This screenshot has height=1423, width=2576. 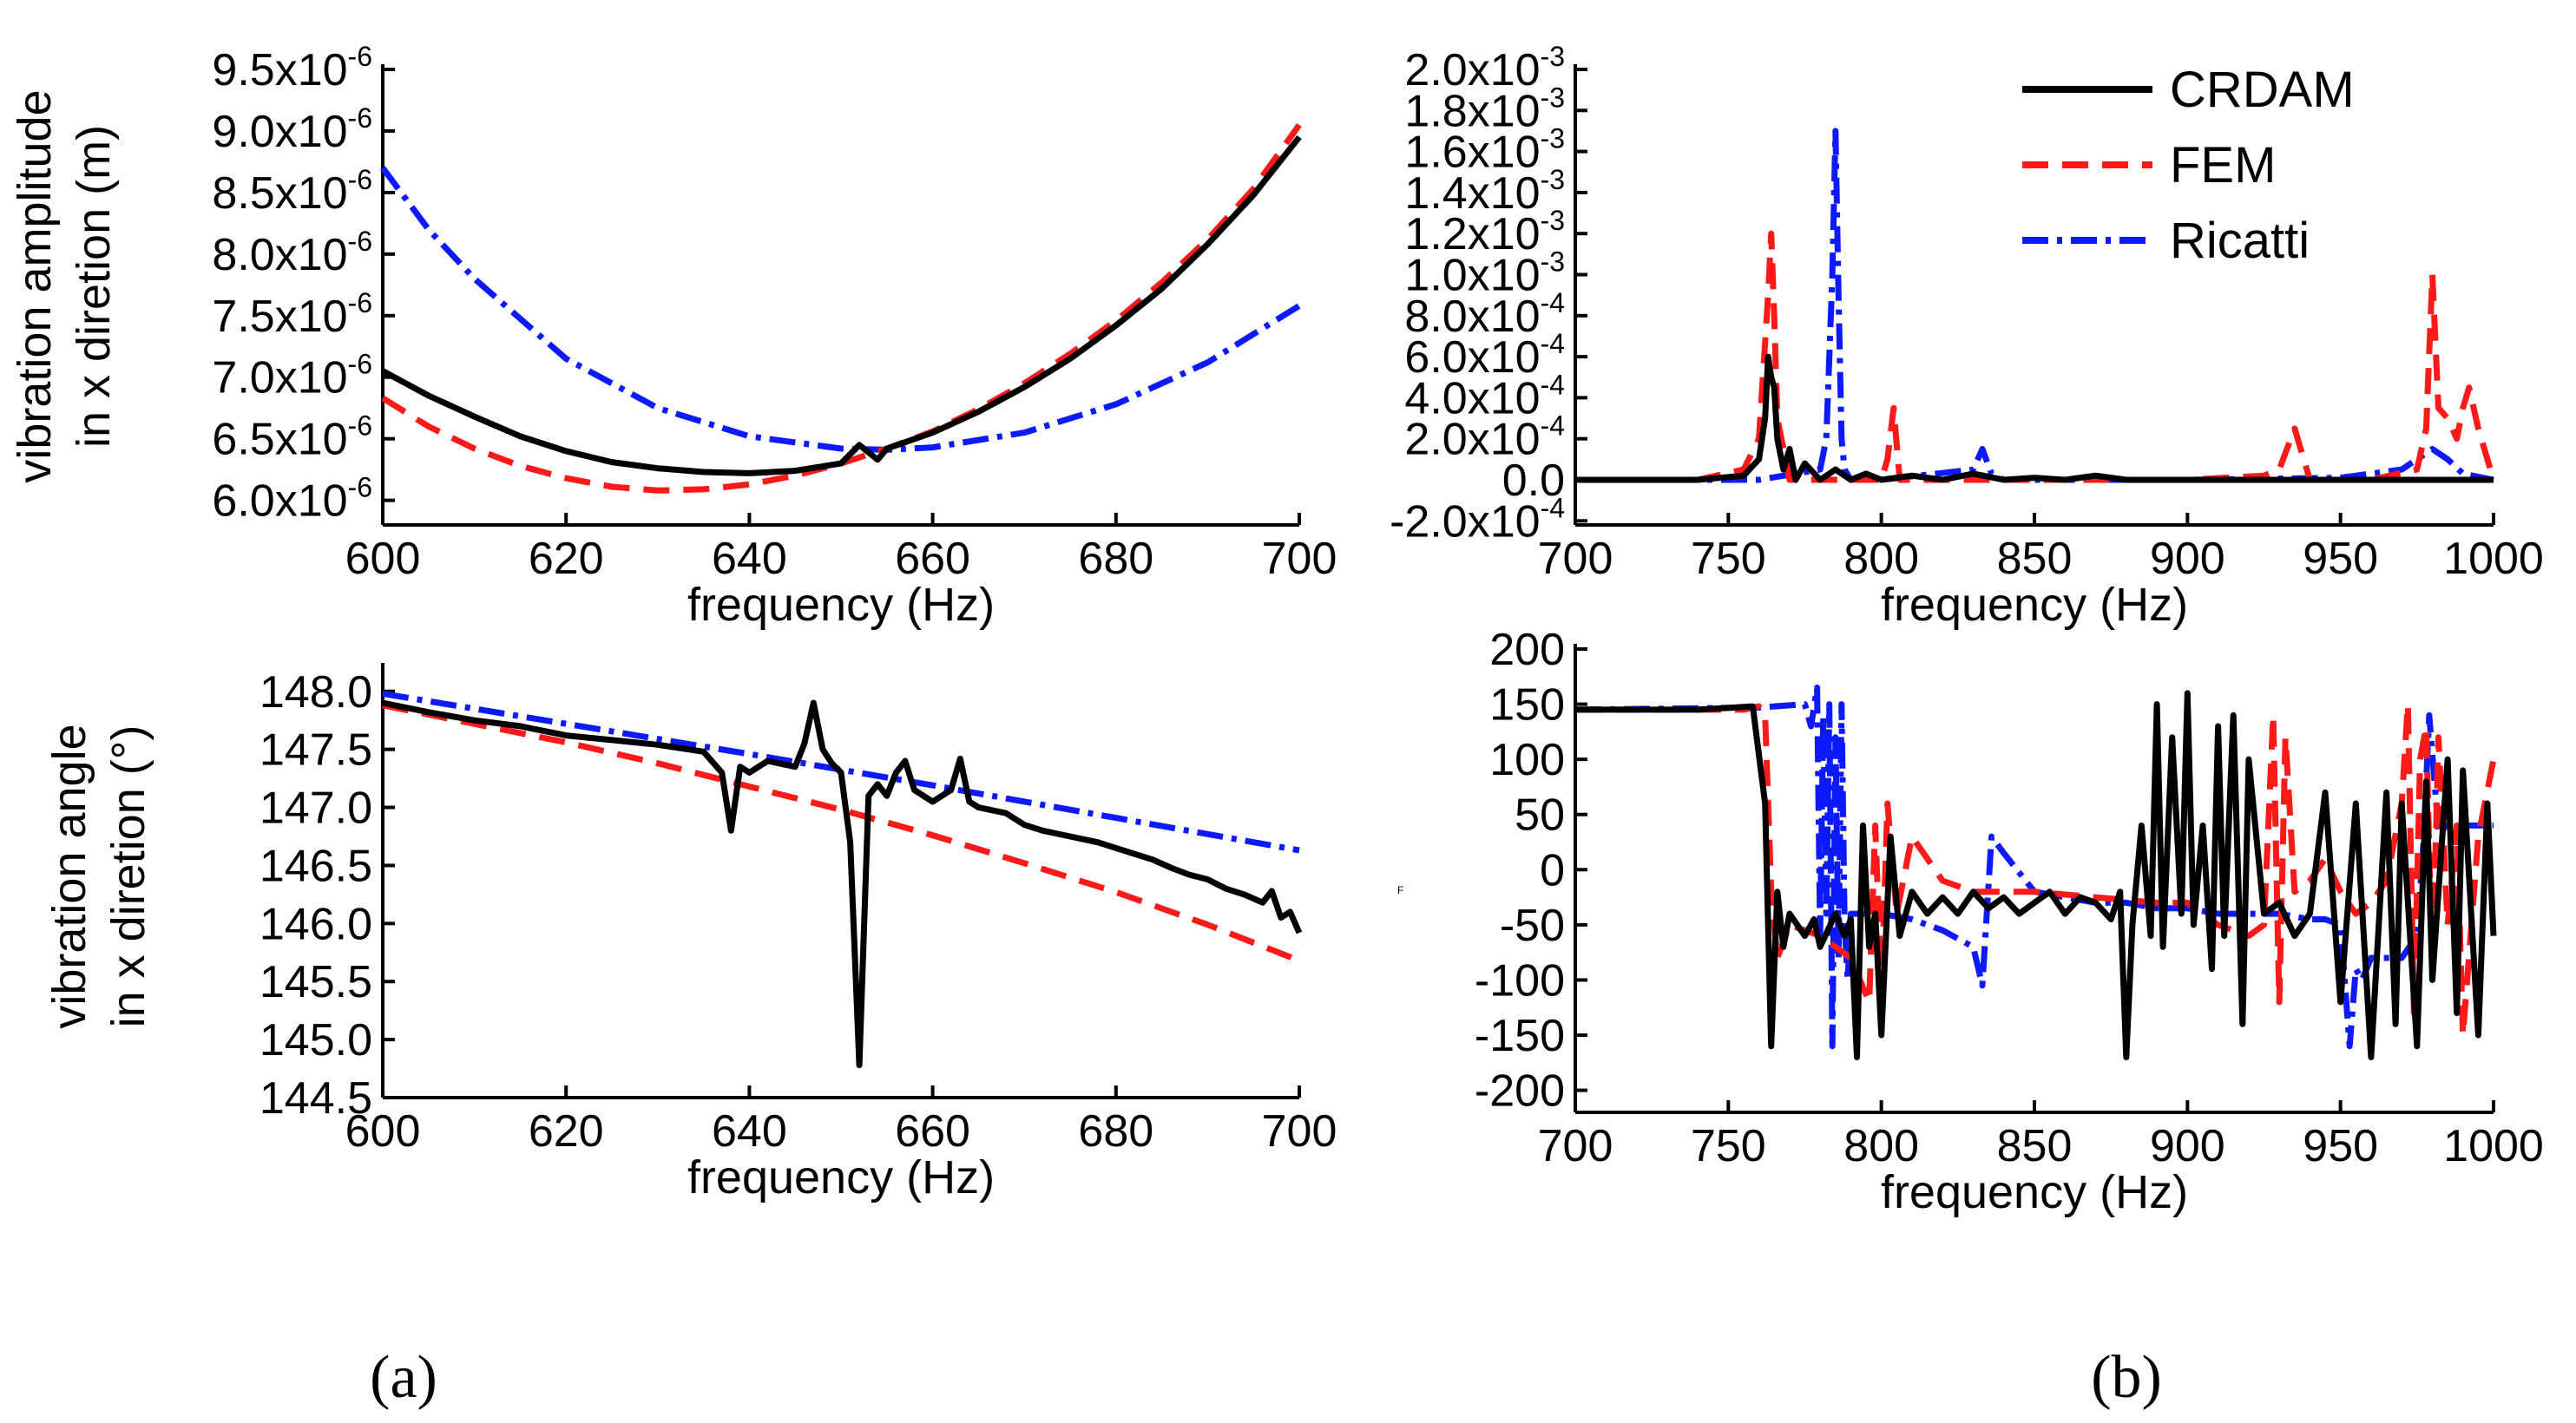 I want to click on b-bottom-ytick-label-100: 100, so click(x=1527, y=760).